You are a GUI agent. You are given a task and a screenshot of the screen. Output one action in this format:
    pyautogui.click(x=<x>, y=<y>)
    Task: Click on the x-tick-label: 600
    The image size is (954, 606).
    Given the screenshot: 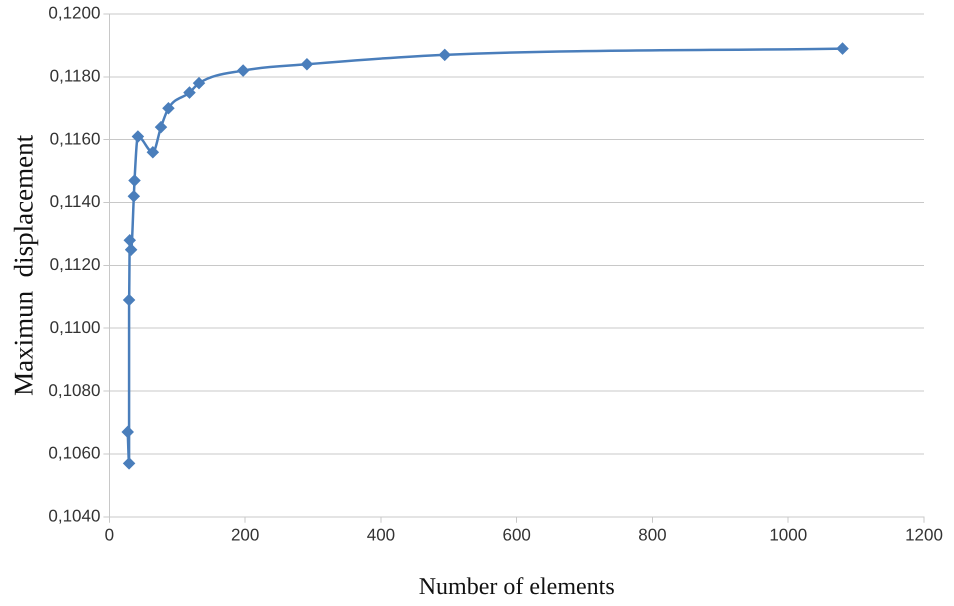 What is the action you would take?
    pyautogui.click(x=516, y=535)
    